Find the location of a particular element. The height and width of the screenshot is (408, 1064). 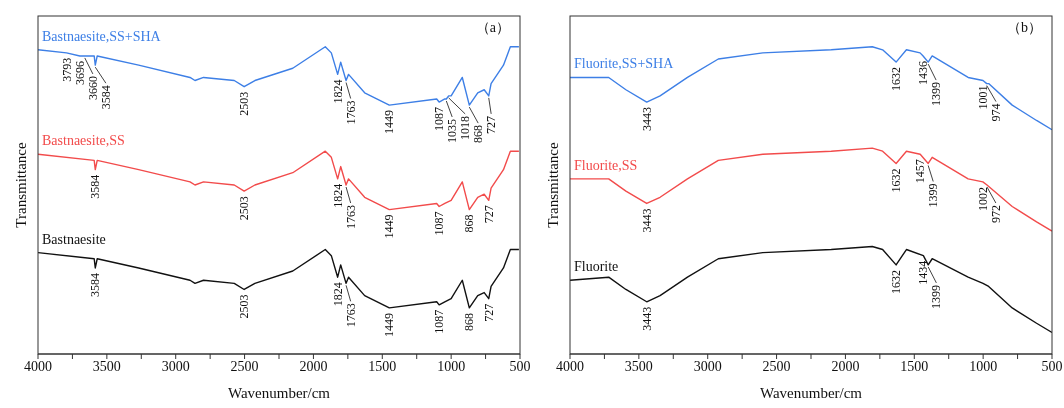

chart-title: （b） is located at coordinates (1024, 27).